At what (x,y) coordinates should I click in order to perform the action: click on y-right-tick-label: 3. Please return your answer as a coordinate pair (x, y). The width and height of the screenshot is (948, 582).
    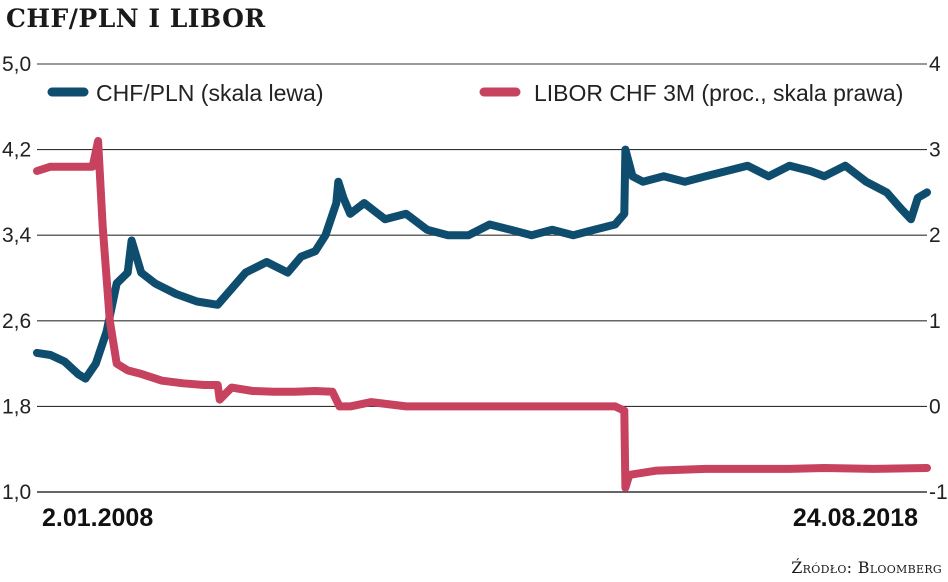
    Looking at the image, I should click on (935, 150).